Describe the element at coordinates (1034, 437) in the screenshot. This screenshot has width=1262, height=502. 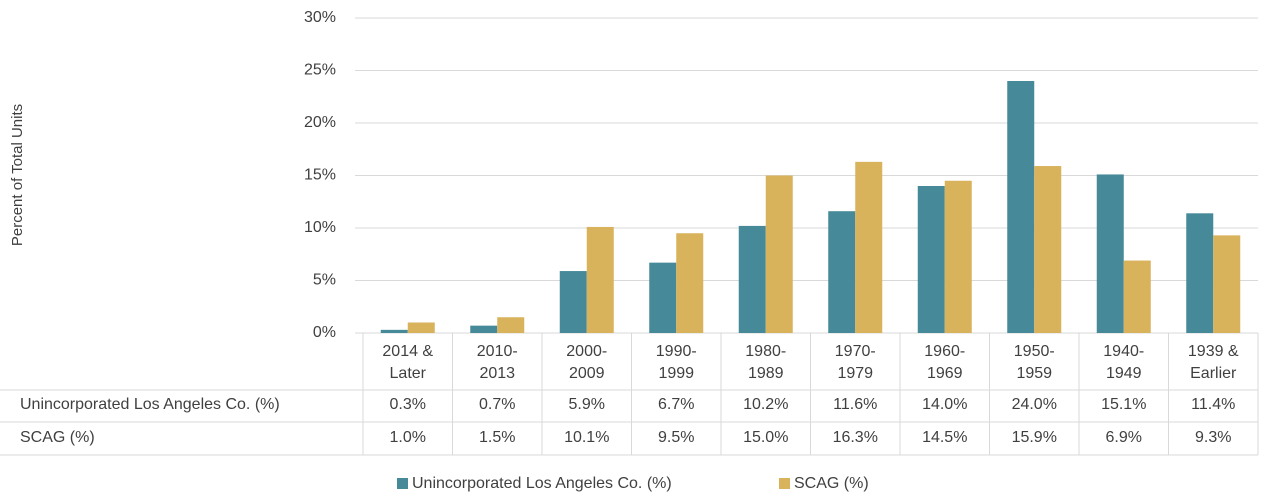
I see `table-value: 15.9%` at that location.